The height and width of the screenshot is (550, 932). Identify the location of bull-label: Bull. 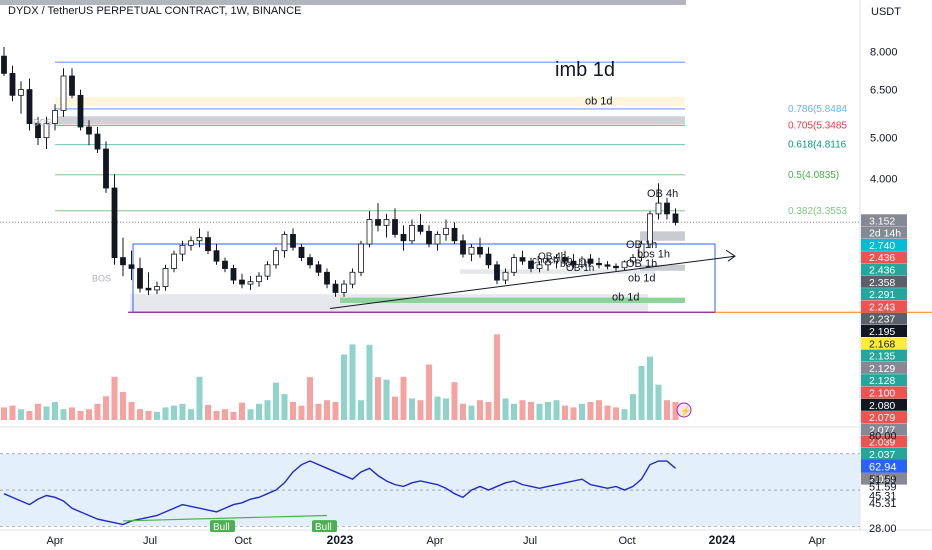
(221, 527).